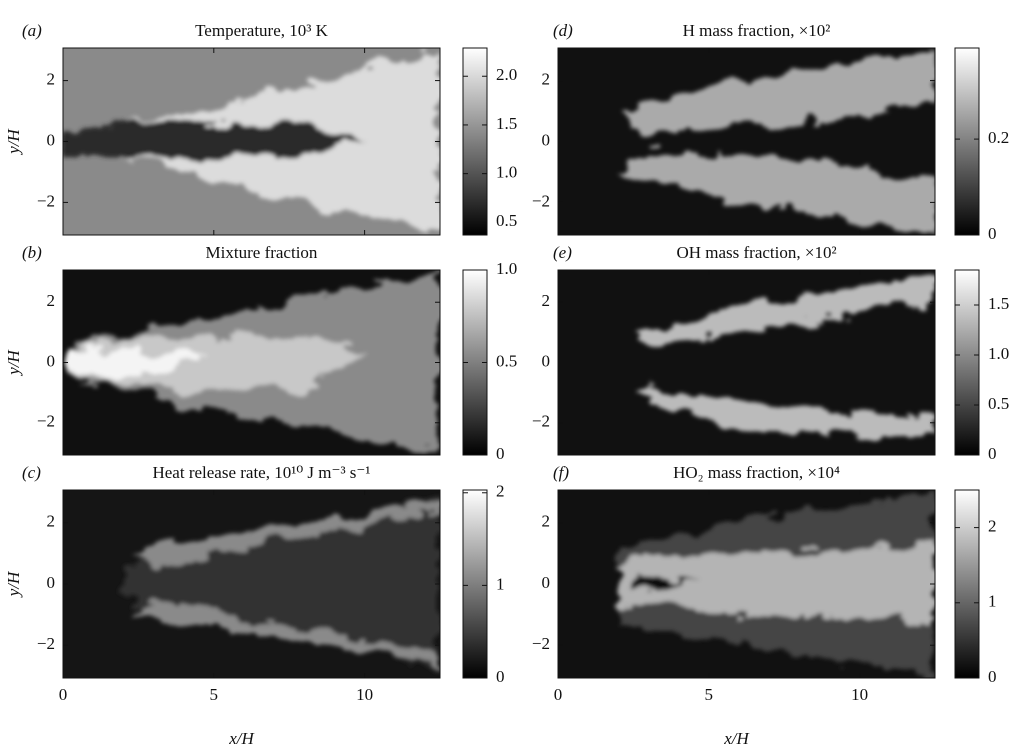 Image resolution: width=1024 pixels, height=754 pixels. I want to click on panel: −2 0 2 y/H (a) Temperature, 10³ K 0.5 1.0 1.5 2.0, so click(260, 128).